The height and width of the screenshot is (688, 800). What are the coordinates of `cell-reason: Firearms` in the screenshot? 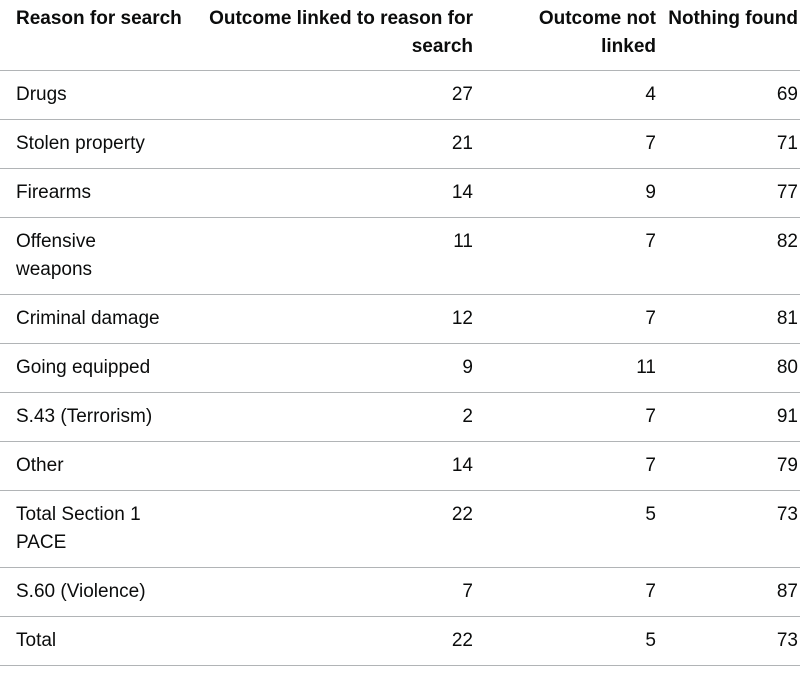 It's located at (92, 193).